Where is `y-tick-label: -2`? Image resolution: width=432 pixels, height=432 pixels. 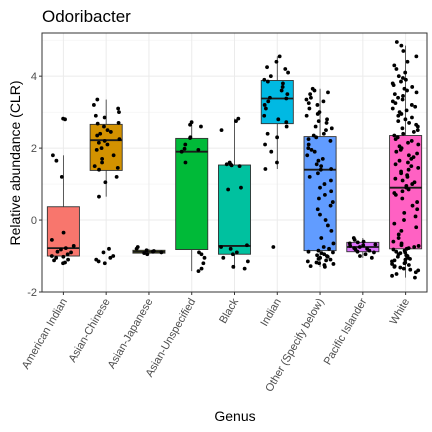
y-tick-label: -2 is located at coordinates (32, 293).